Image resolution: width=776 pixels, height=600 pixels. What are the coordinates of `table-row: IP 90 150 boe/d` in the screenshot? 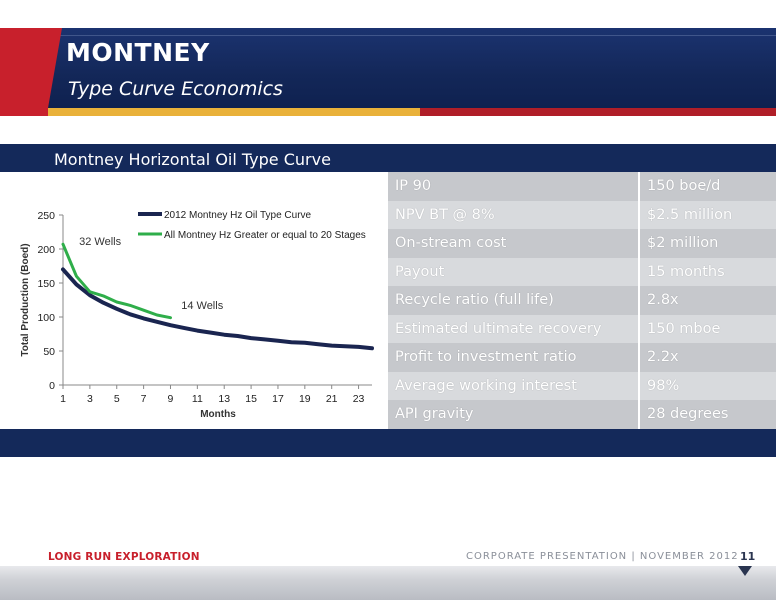 It's located at (582, 186).